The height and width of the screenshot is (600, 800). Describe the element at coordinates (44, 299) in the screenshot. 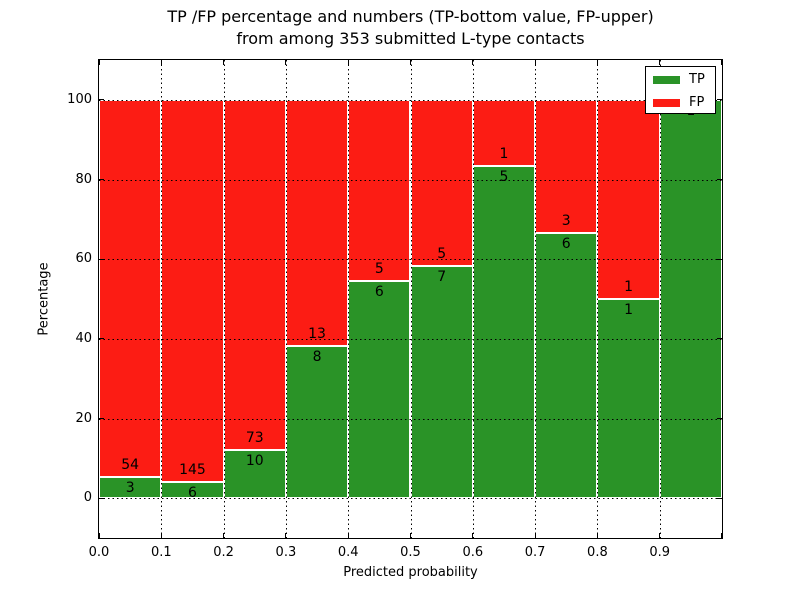

I see `y-axis-label: Percentage` at that location.